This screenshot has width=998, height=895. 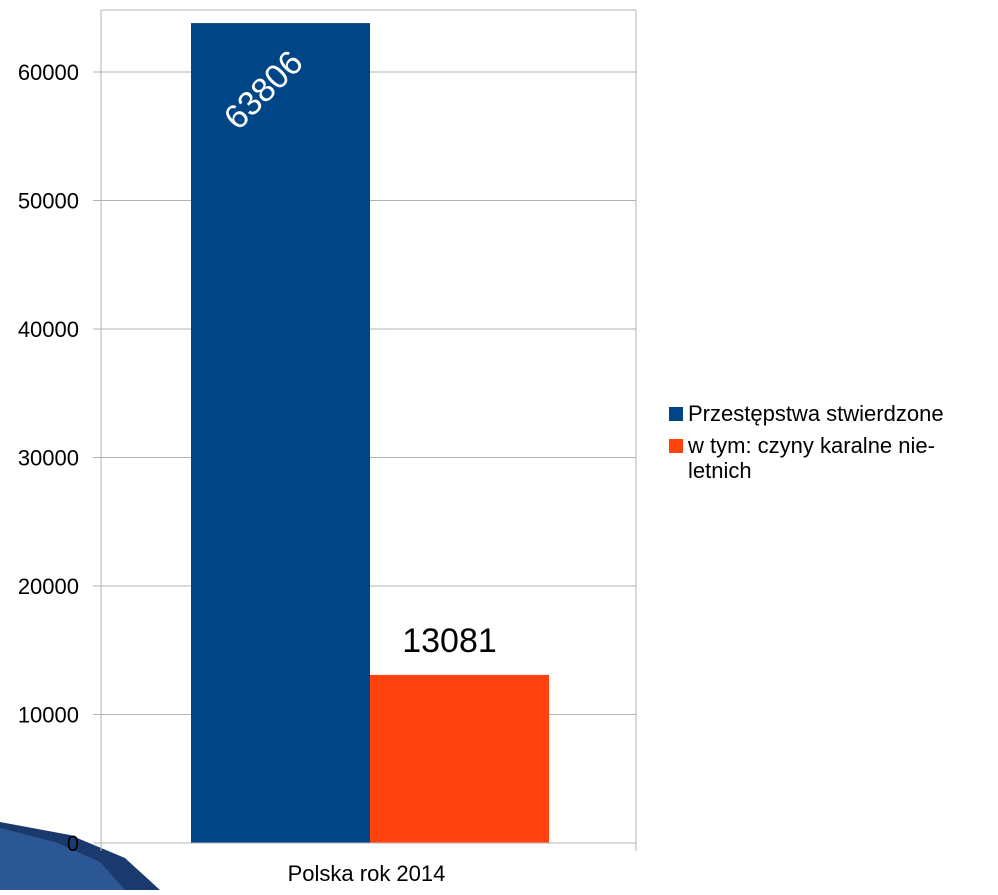 I want to click on y-tick-label: 40000, so click(x=48, y=329).